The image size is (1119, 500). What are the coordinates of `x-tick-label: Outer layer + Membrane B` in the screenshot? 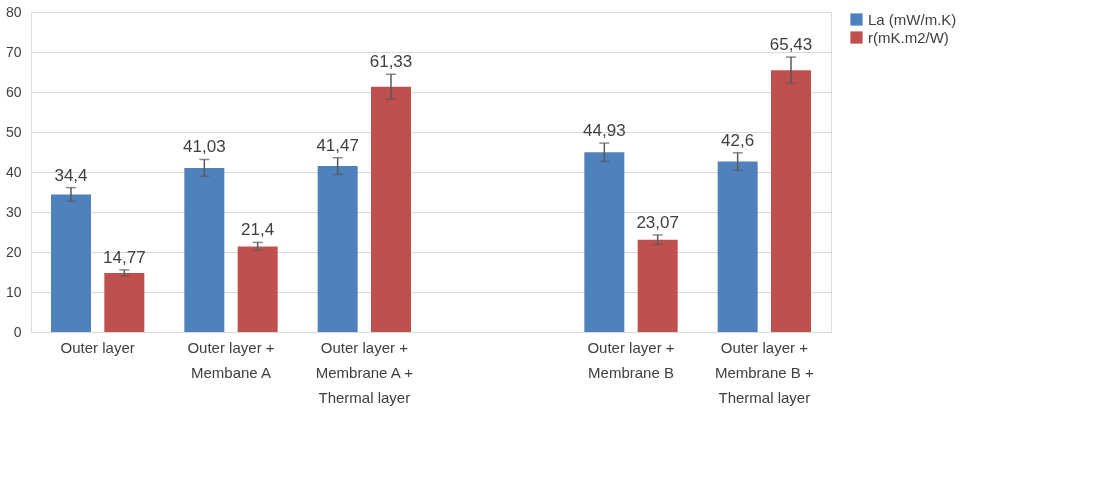 It's located at (631, 359).